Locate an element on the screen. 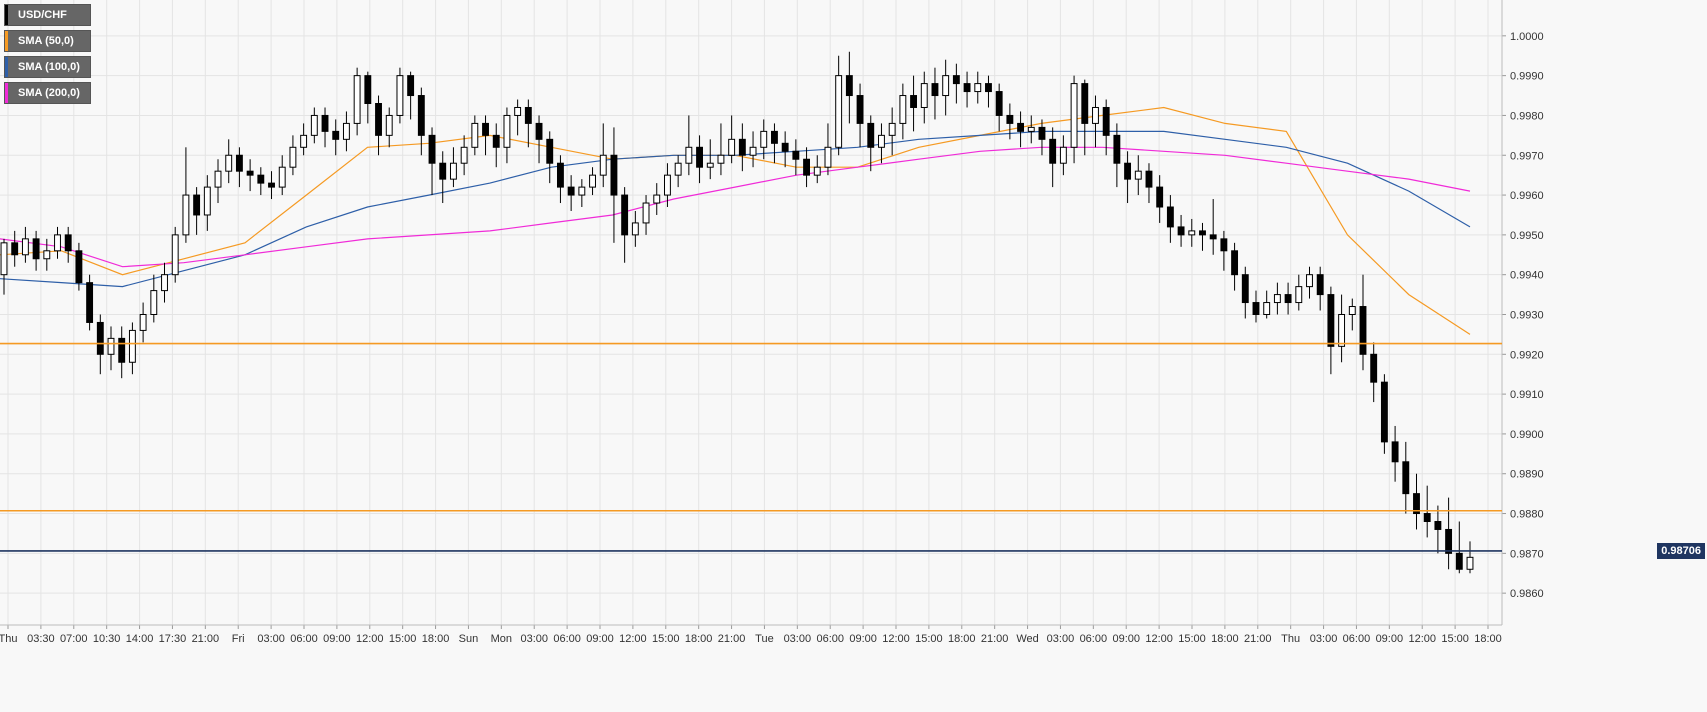 The image size is (1707, 712). legend-item-sma100: SMA (100,0) is located at coordinates (47, 67).